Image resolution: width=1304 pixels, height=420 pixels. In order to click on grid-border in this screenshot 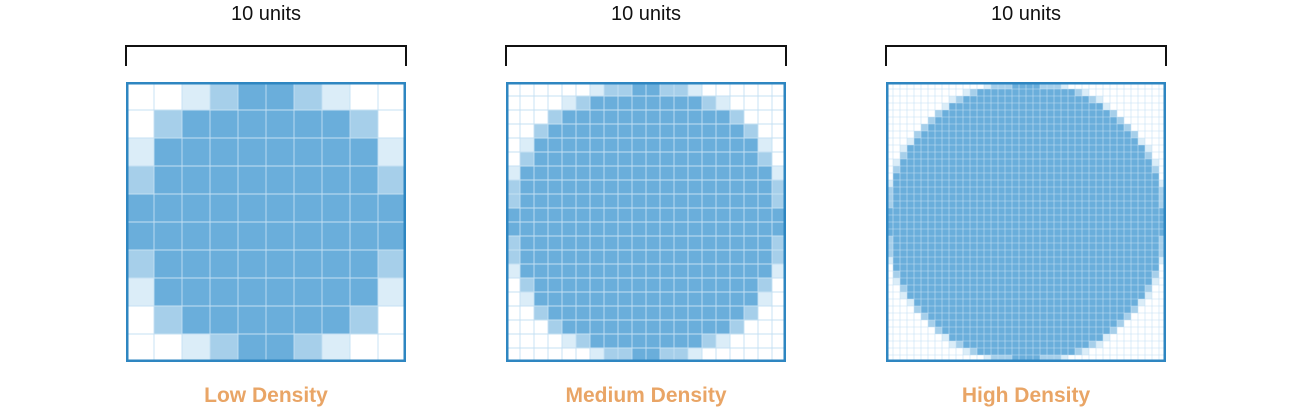, I will do `click(266, 222)`.